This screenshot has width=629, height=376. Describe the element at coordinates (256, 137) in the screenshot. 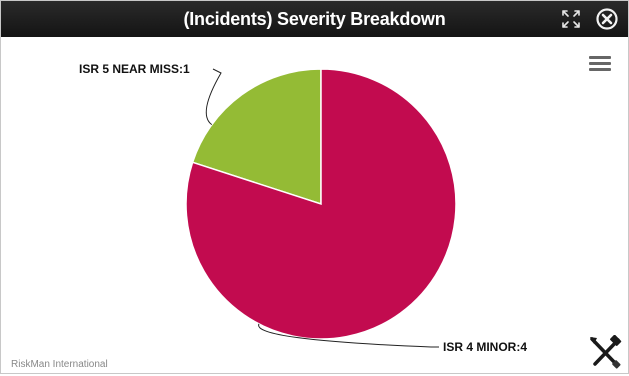

I see `pie-slice` at that location.